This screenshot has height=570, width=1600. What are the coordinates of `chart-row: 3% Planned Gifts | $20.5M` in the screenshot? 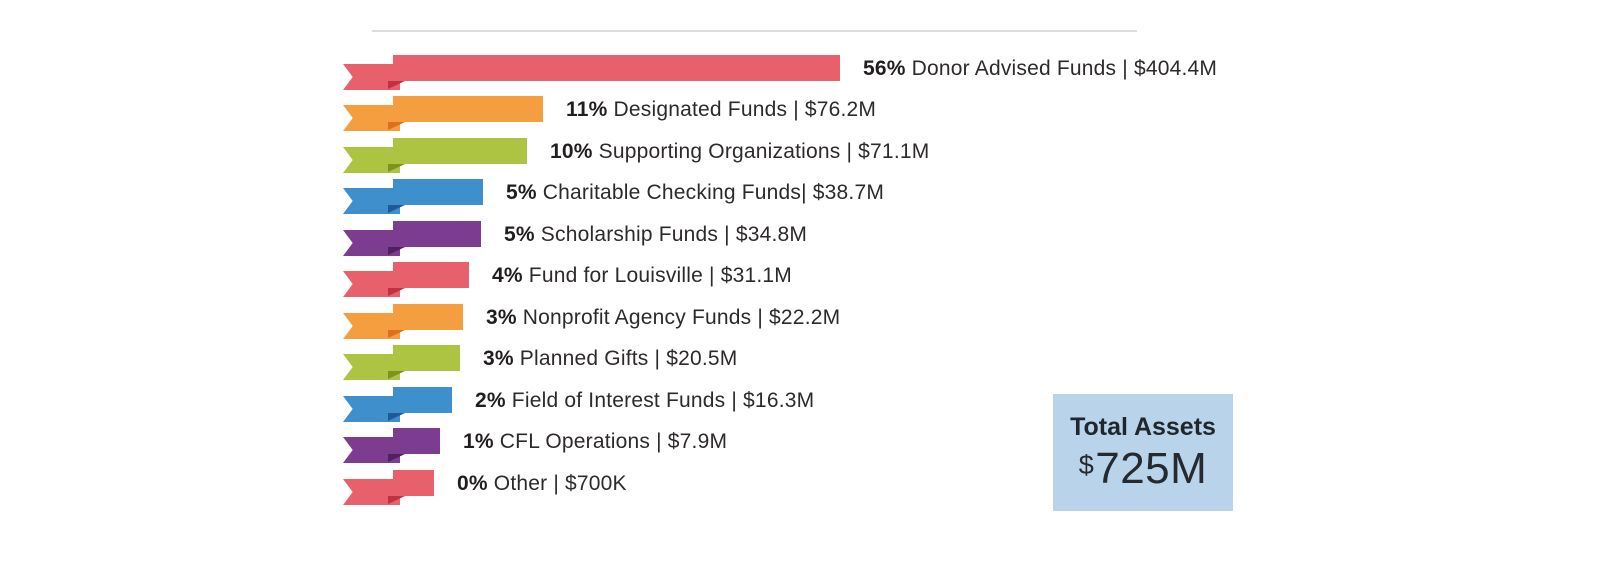 It's located at (893, 363).